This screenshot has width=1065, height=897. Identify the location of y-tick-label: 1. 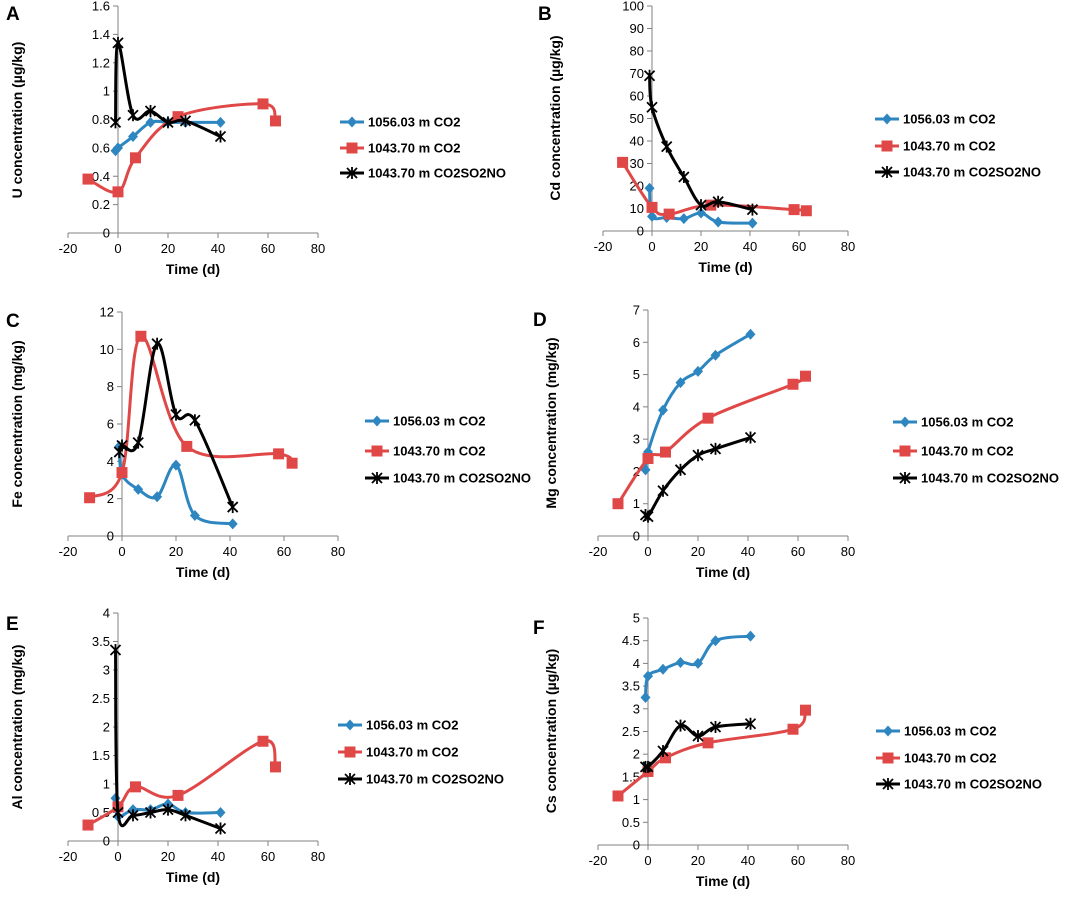
(636, 503).